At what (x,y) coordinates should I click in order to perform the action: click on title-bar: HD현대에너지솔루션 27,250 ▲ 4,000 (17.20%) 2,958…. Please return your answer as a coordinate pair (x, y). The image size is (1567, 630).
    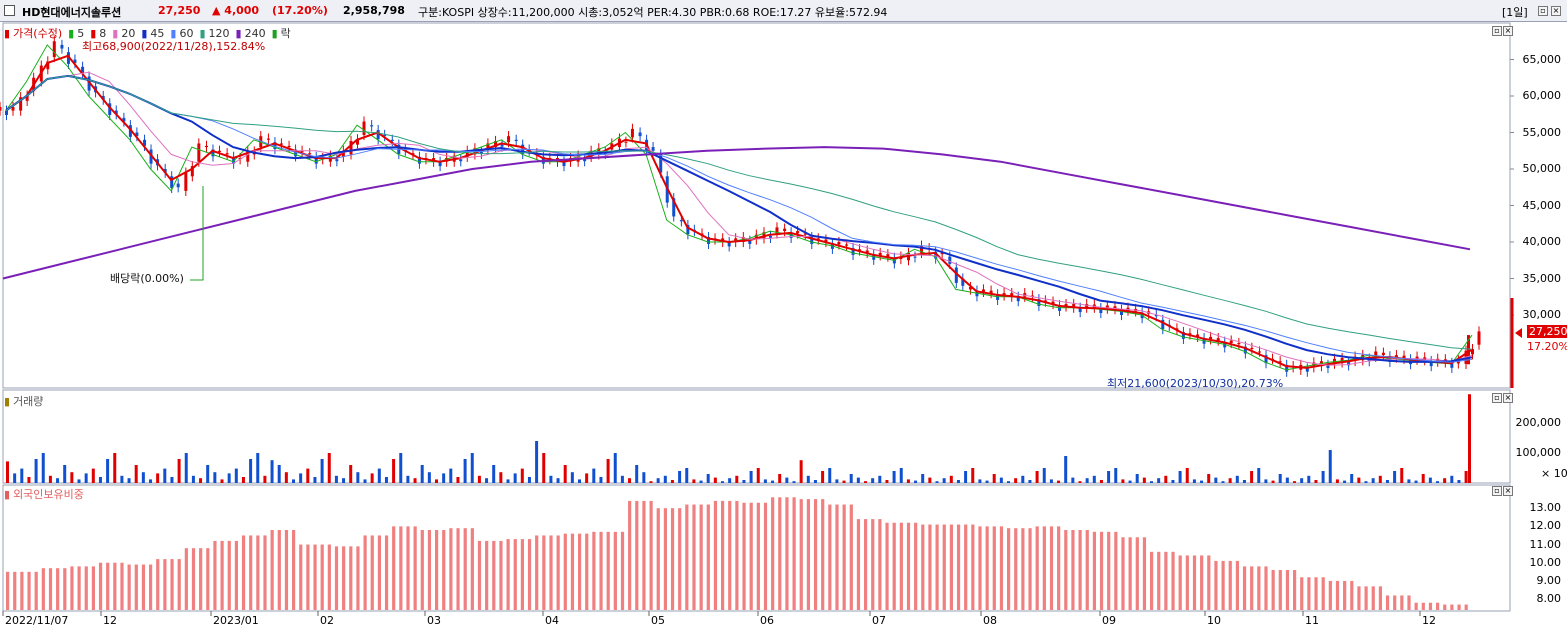
    Looking at the image, I should click on (783, 11).